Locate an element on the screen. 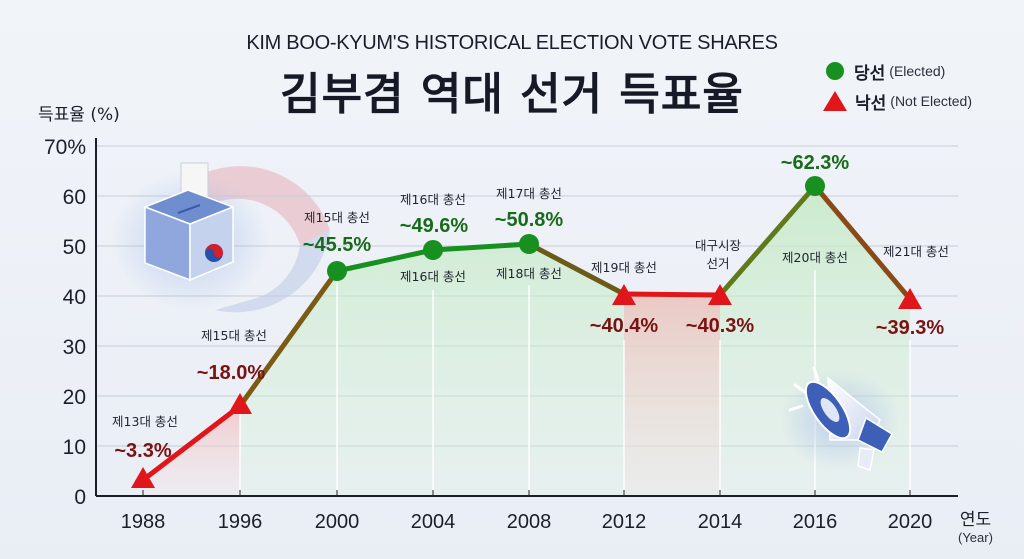  x-tick-1988: 1988 is located at coordinates (143, 522).